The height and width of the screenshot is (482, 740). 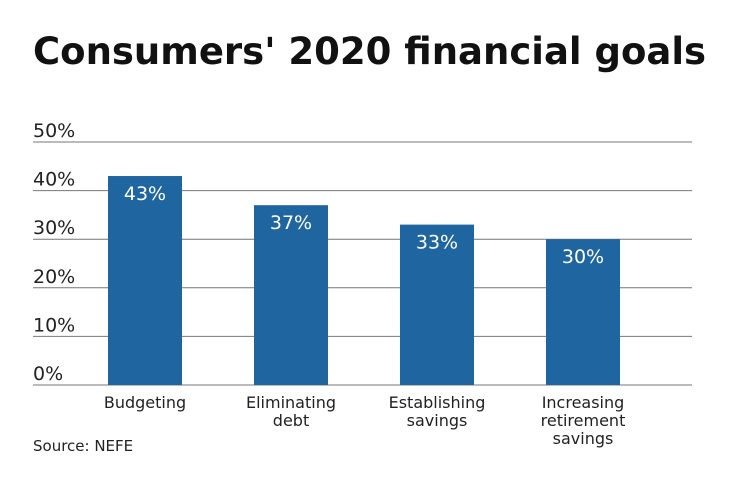 I want to click on data-label: 43%, so click(x=145, y=194).